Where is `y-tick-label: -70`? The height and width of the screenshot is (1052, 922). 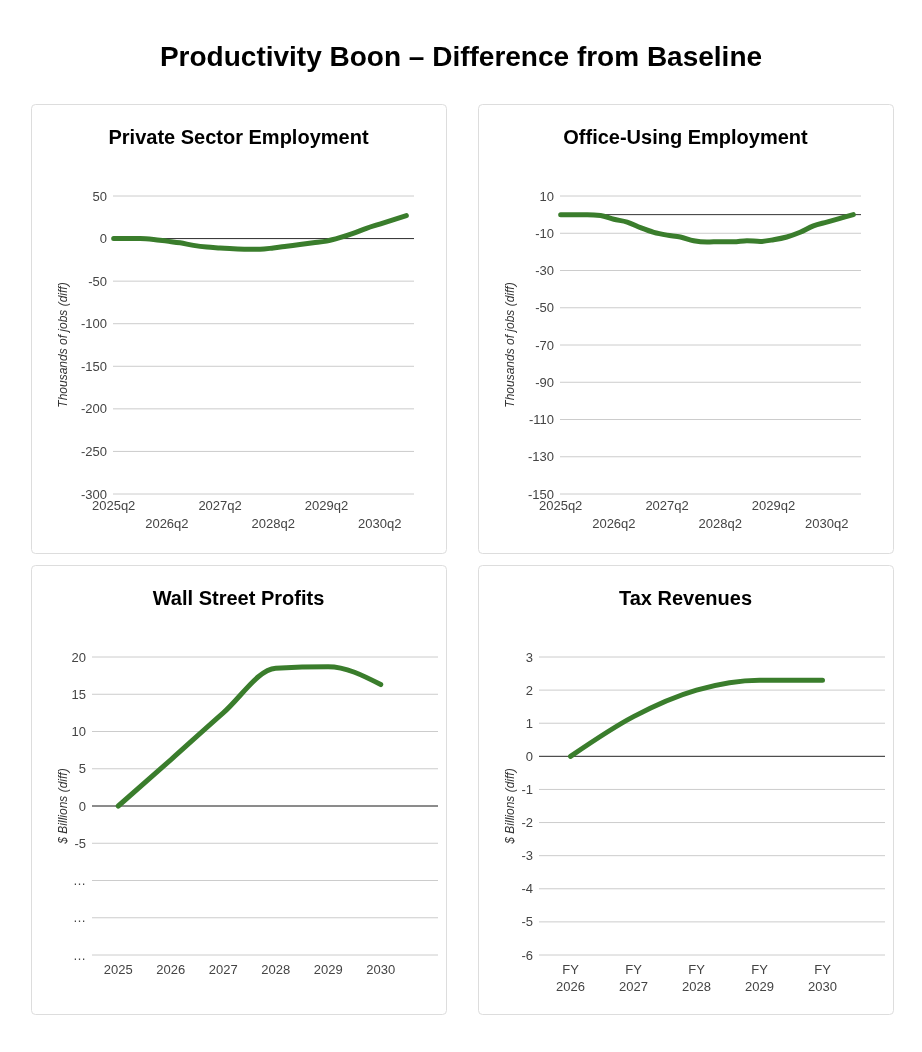 y-tick-label: -70 is located at coordinates (544, 345).